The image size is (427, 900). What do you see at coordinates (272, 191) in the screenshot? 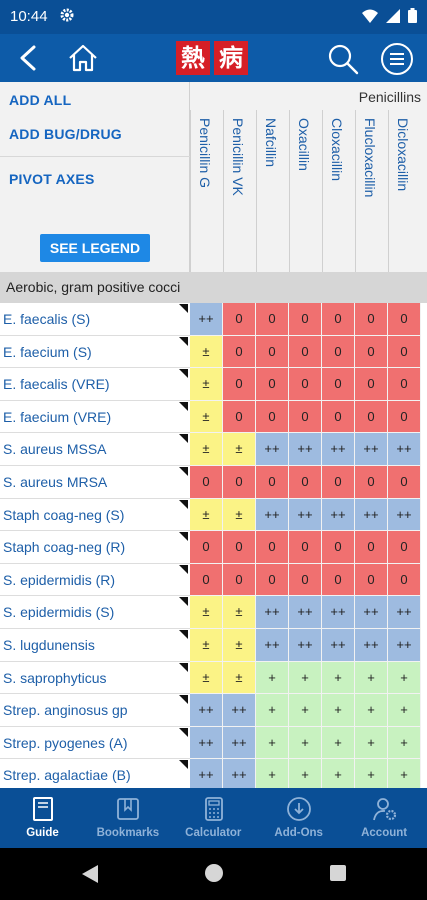
I see `drug-column-header: Nafcillin` at bounding box center [272, 191].